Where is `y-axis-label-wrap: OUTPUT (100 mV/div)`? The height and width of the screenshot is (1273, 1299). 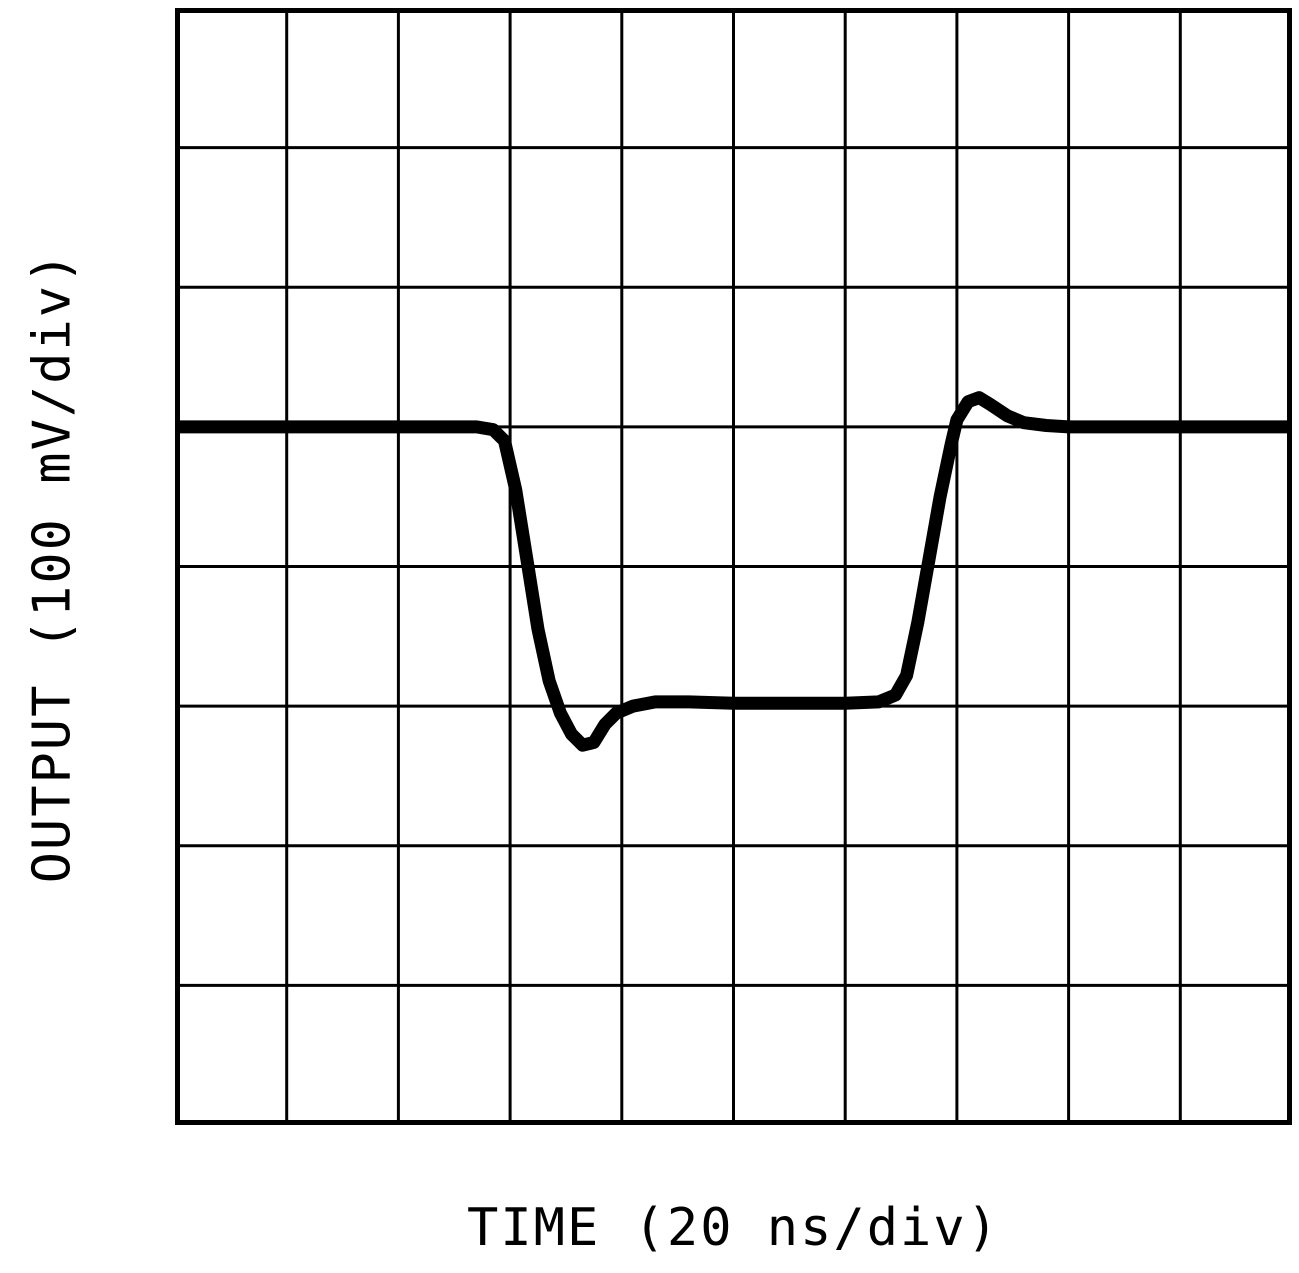
y-axis-label-wrap: OUTPUT (100 mV/div) is located at coordinates (56, 566).